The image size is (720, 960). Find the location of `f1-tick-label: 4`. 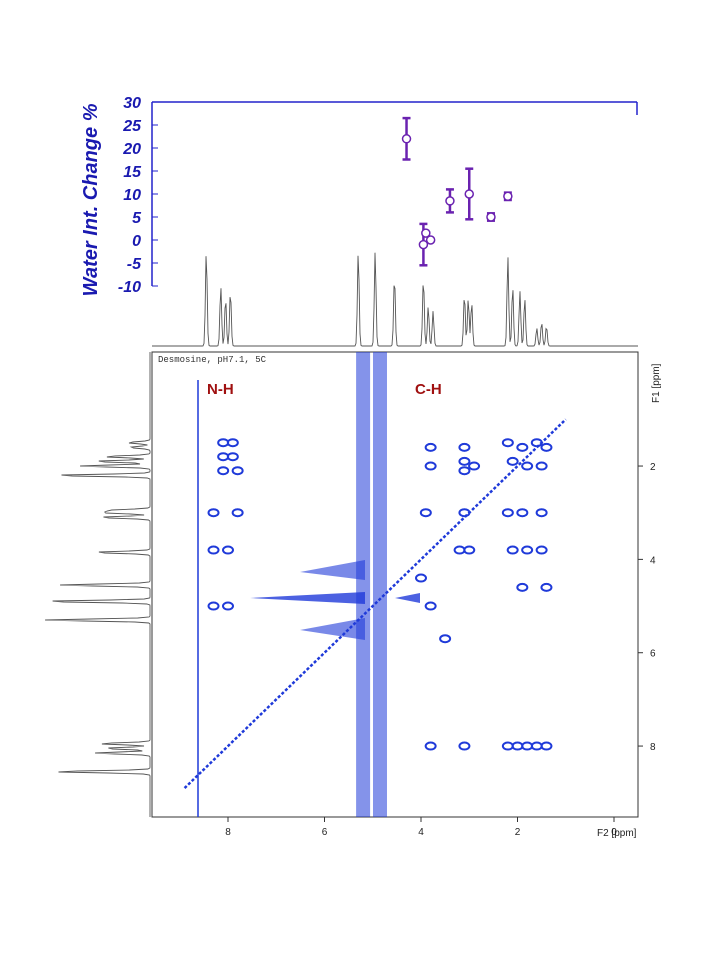

f1-tick-label: 4 is located at coordinates (653, 560).